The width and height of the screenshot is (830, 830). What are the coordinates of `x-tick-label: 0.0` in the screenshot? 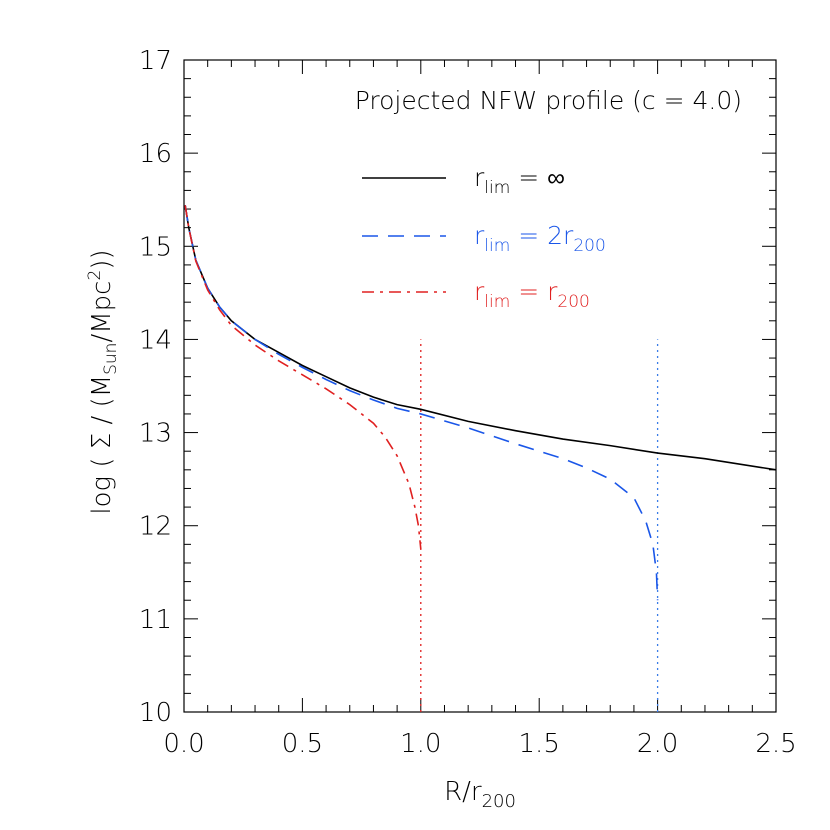 It's located at (183, 744).